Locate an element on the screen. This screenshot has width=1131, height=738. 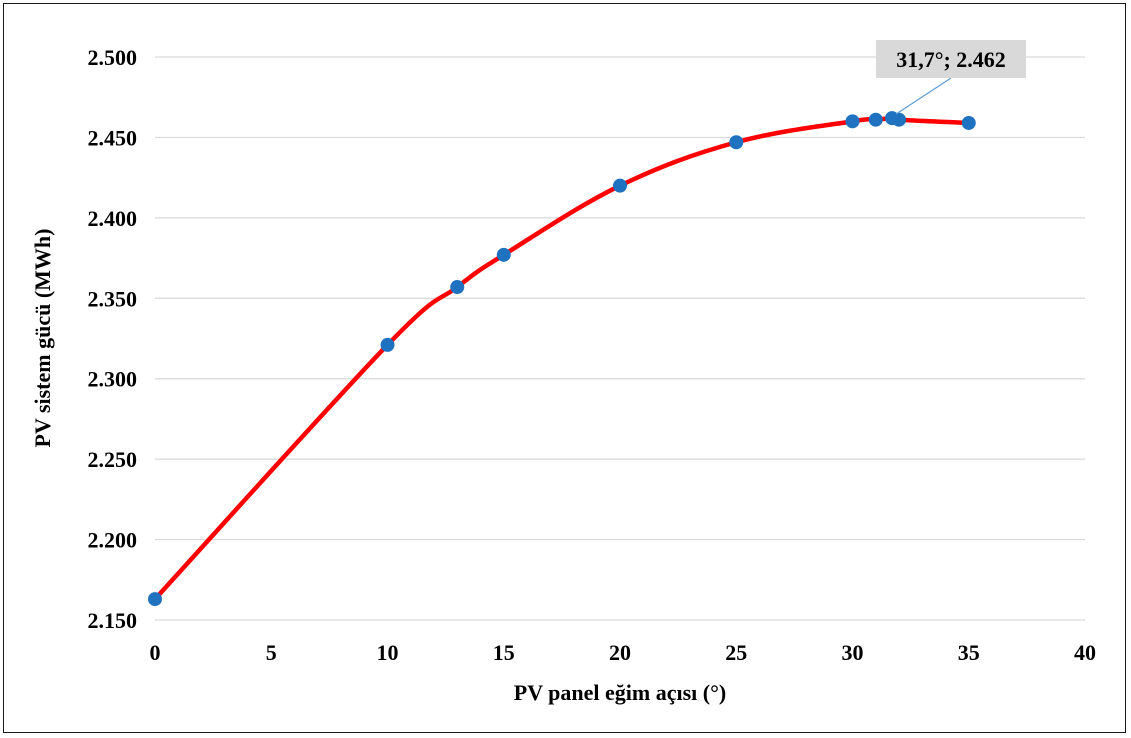
x-tick-label: 40 is located at coordinates (1085, 652).